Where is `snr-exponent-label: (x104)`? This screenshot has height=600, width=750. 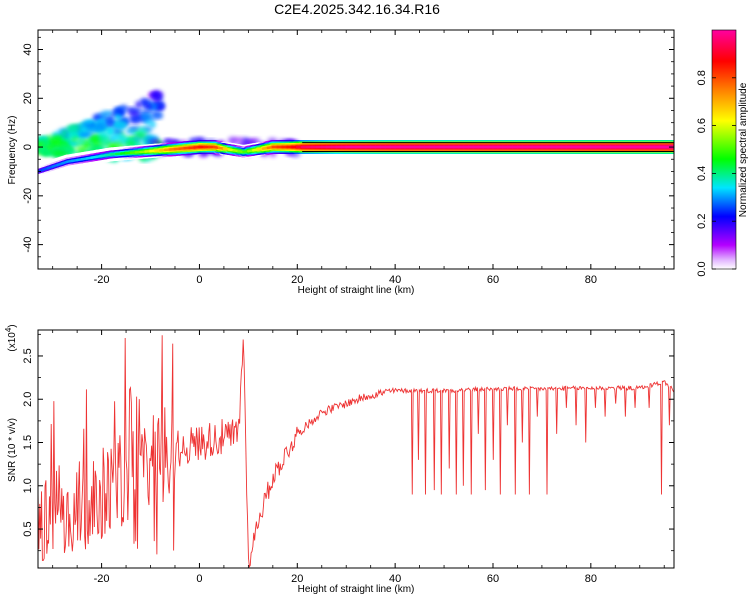 snr-exponent-label: (x104) is located at coordinates (11, 337).